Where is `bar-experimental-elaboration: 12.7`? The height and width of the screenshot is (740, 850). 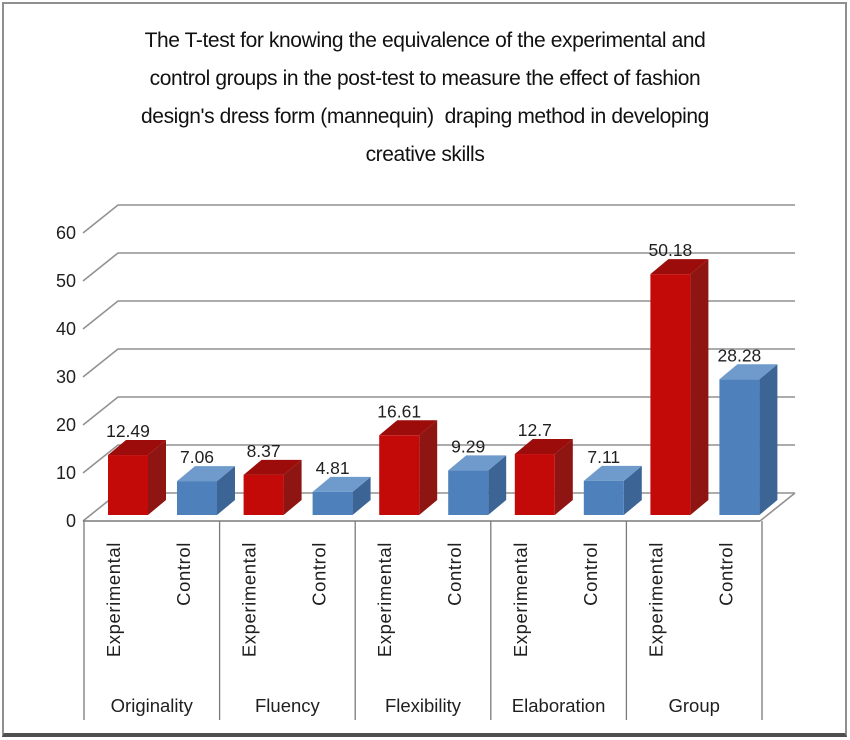
bar-experimental-elaboration: 12.7 is located at coordinates (543, 467).